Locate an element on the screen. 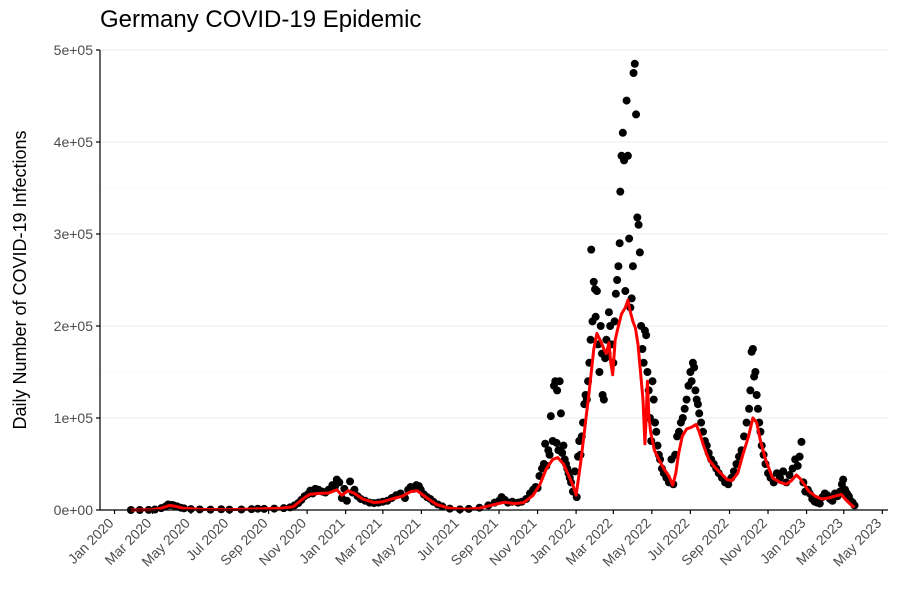 The width and height of the screenshot is (900, 600). y-tick-label: 2e+05 is located at coordinates (74, 326).